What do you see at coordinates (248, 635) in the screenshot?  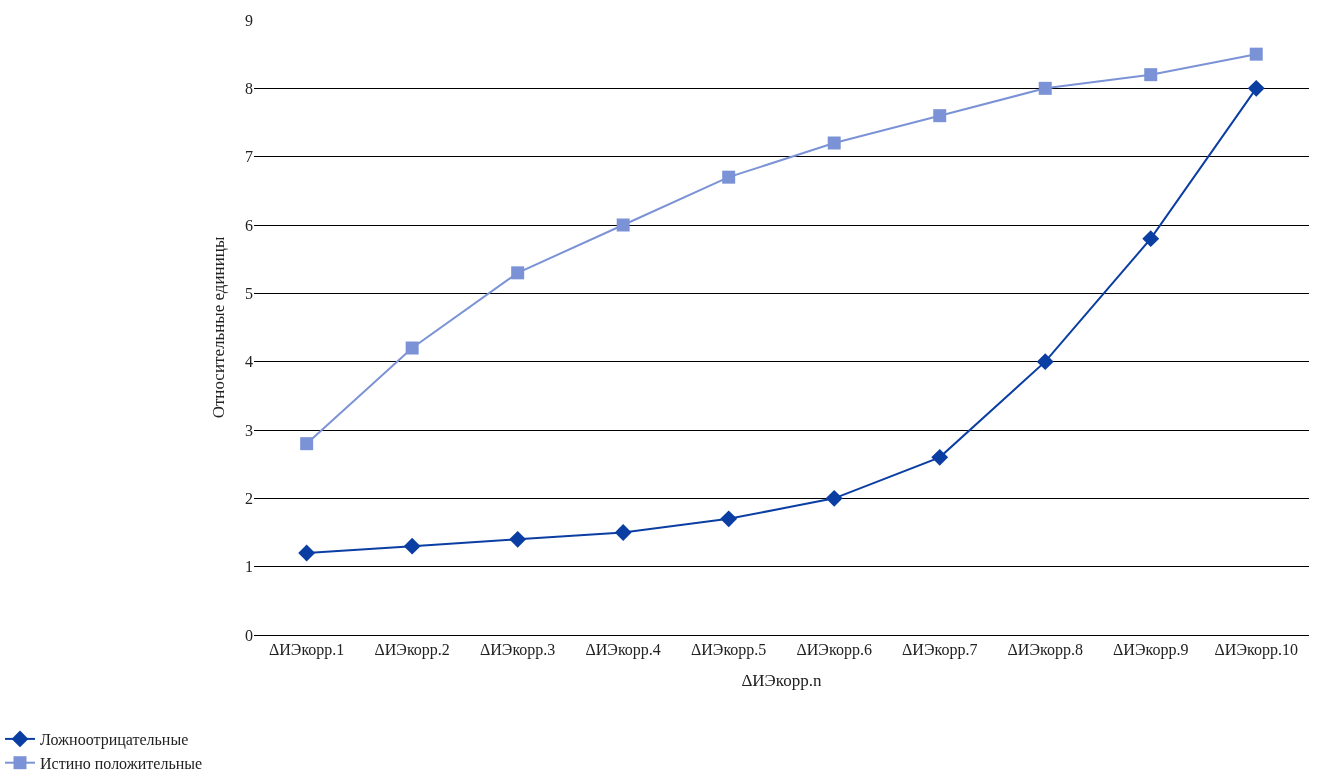 I see `y-tick-label: 0` at bounding box center [248, 635].